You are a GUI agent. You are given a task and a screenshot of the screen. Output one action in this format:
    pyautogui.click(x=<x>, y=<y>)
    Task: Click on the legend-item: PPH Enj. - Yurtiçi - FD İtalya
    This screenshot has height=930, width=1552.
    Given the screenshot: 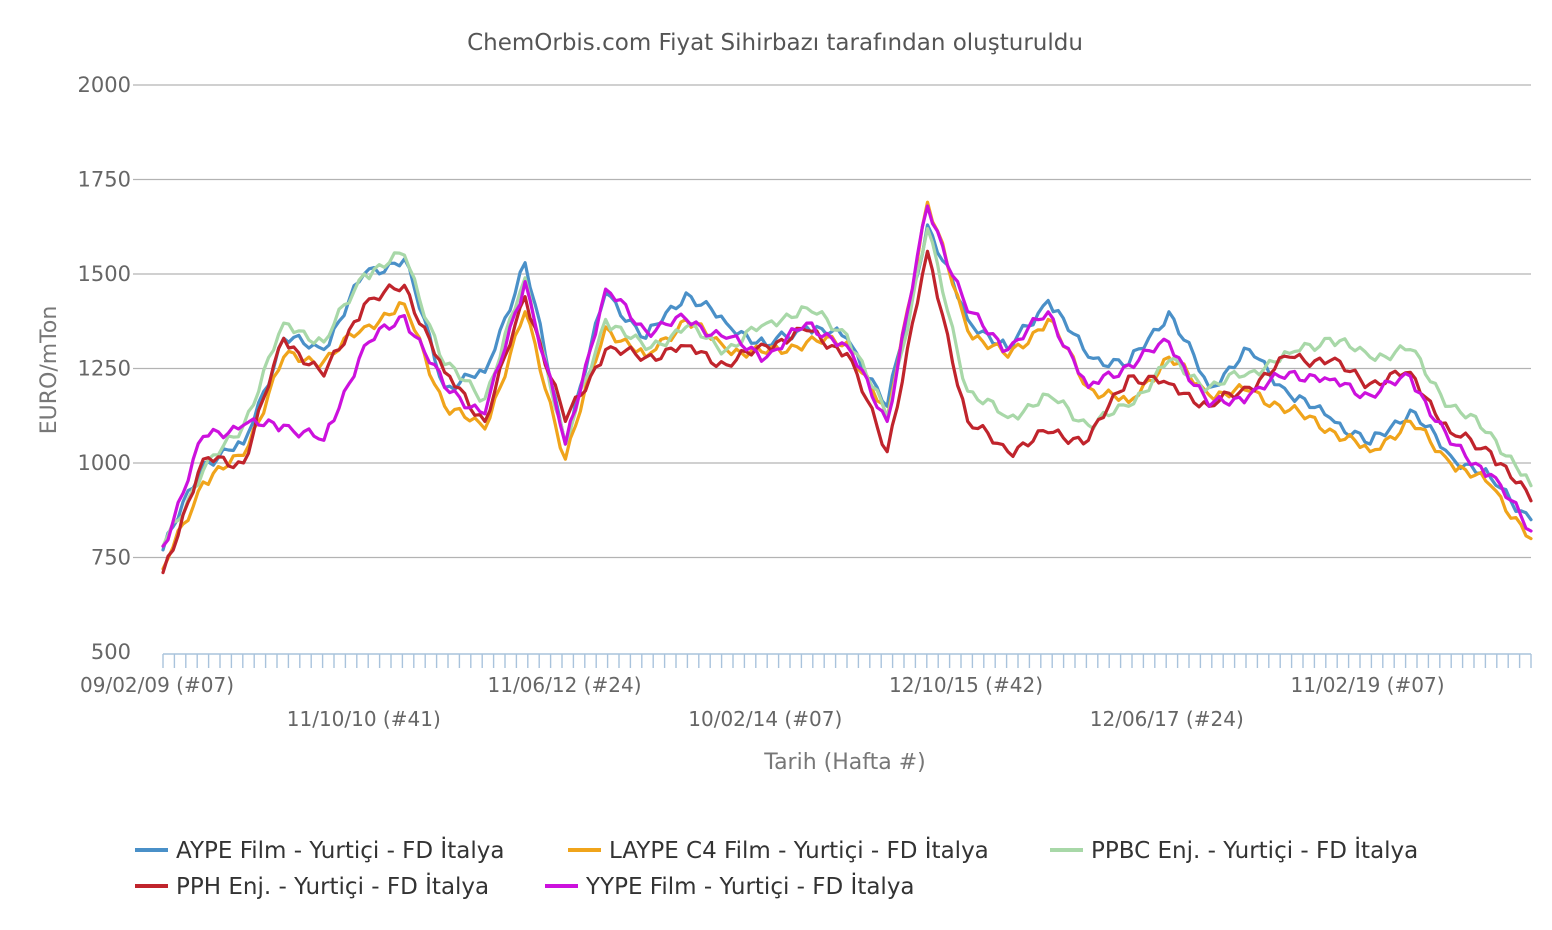 What is the action you would take?
    pyautogui.click(x=312, y=886)
    